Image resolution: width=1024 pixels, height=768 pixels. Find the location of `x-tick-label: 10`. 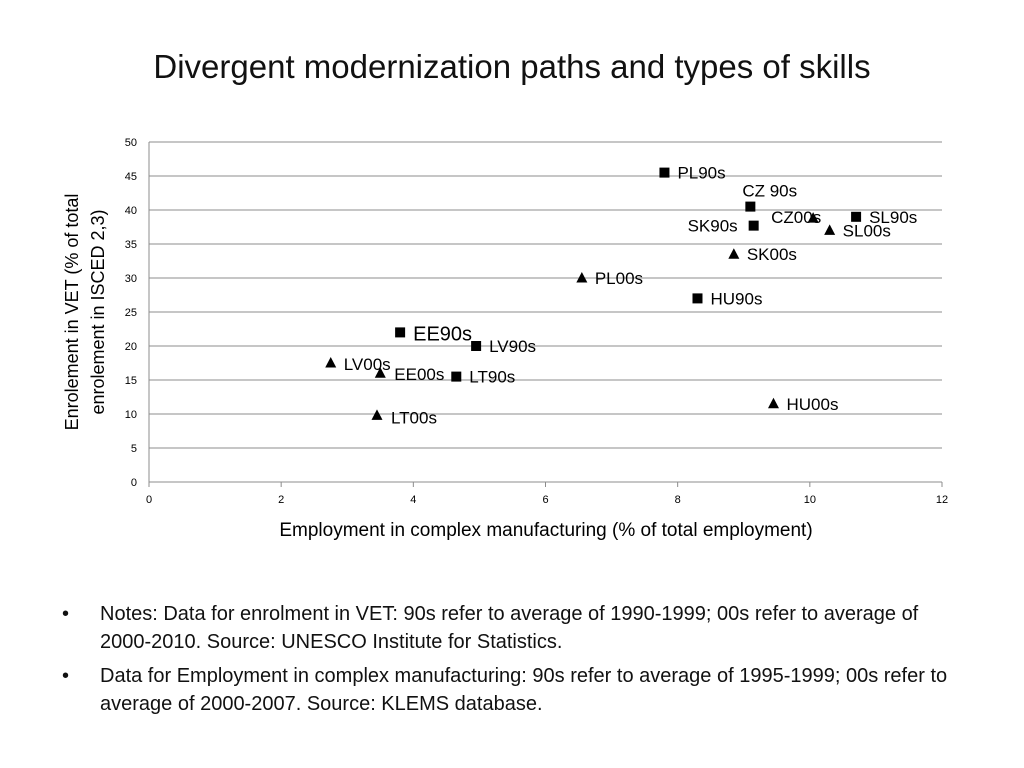

x-tick-label: 10 is located at coordinates (810, 500).